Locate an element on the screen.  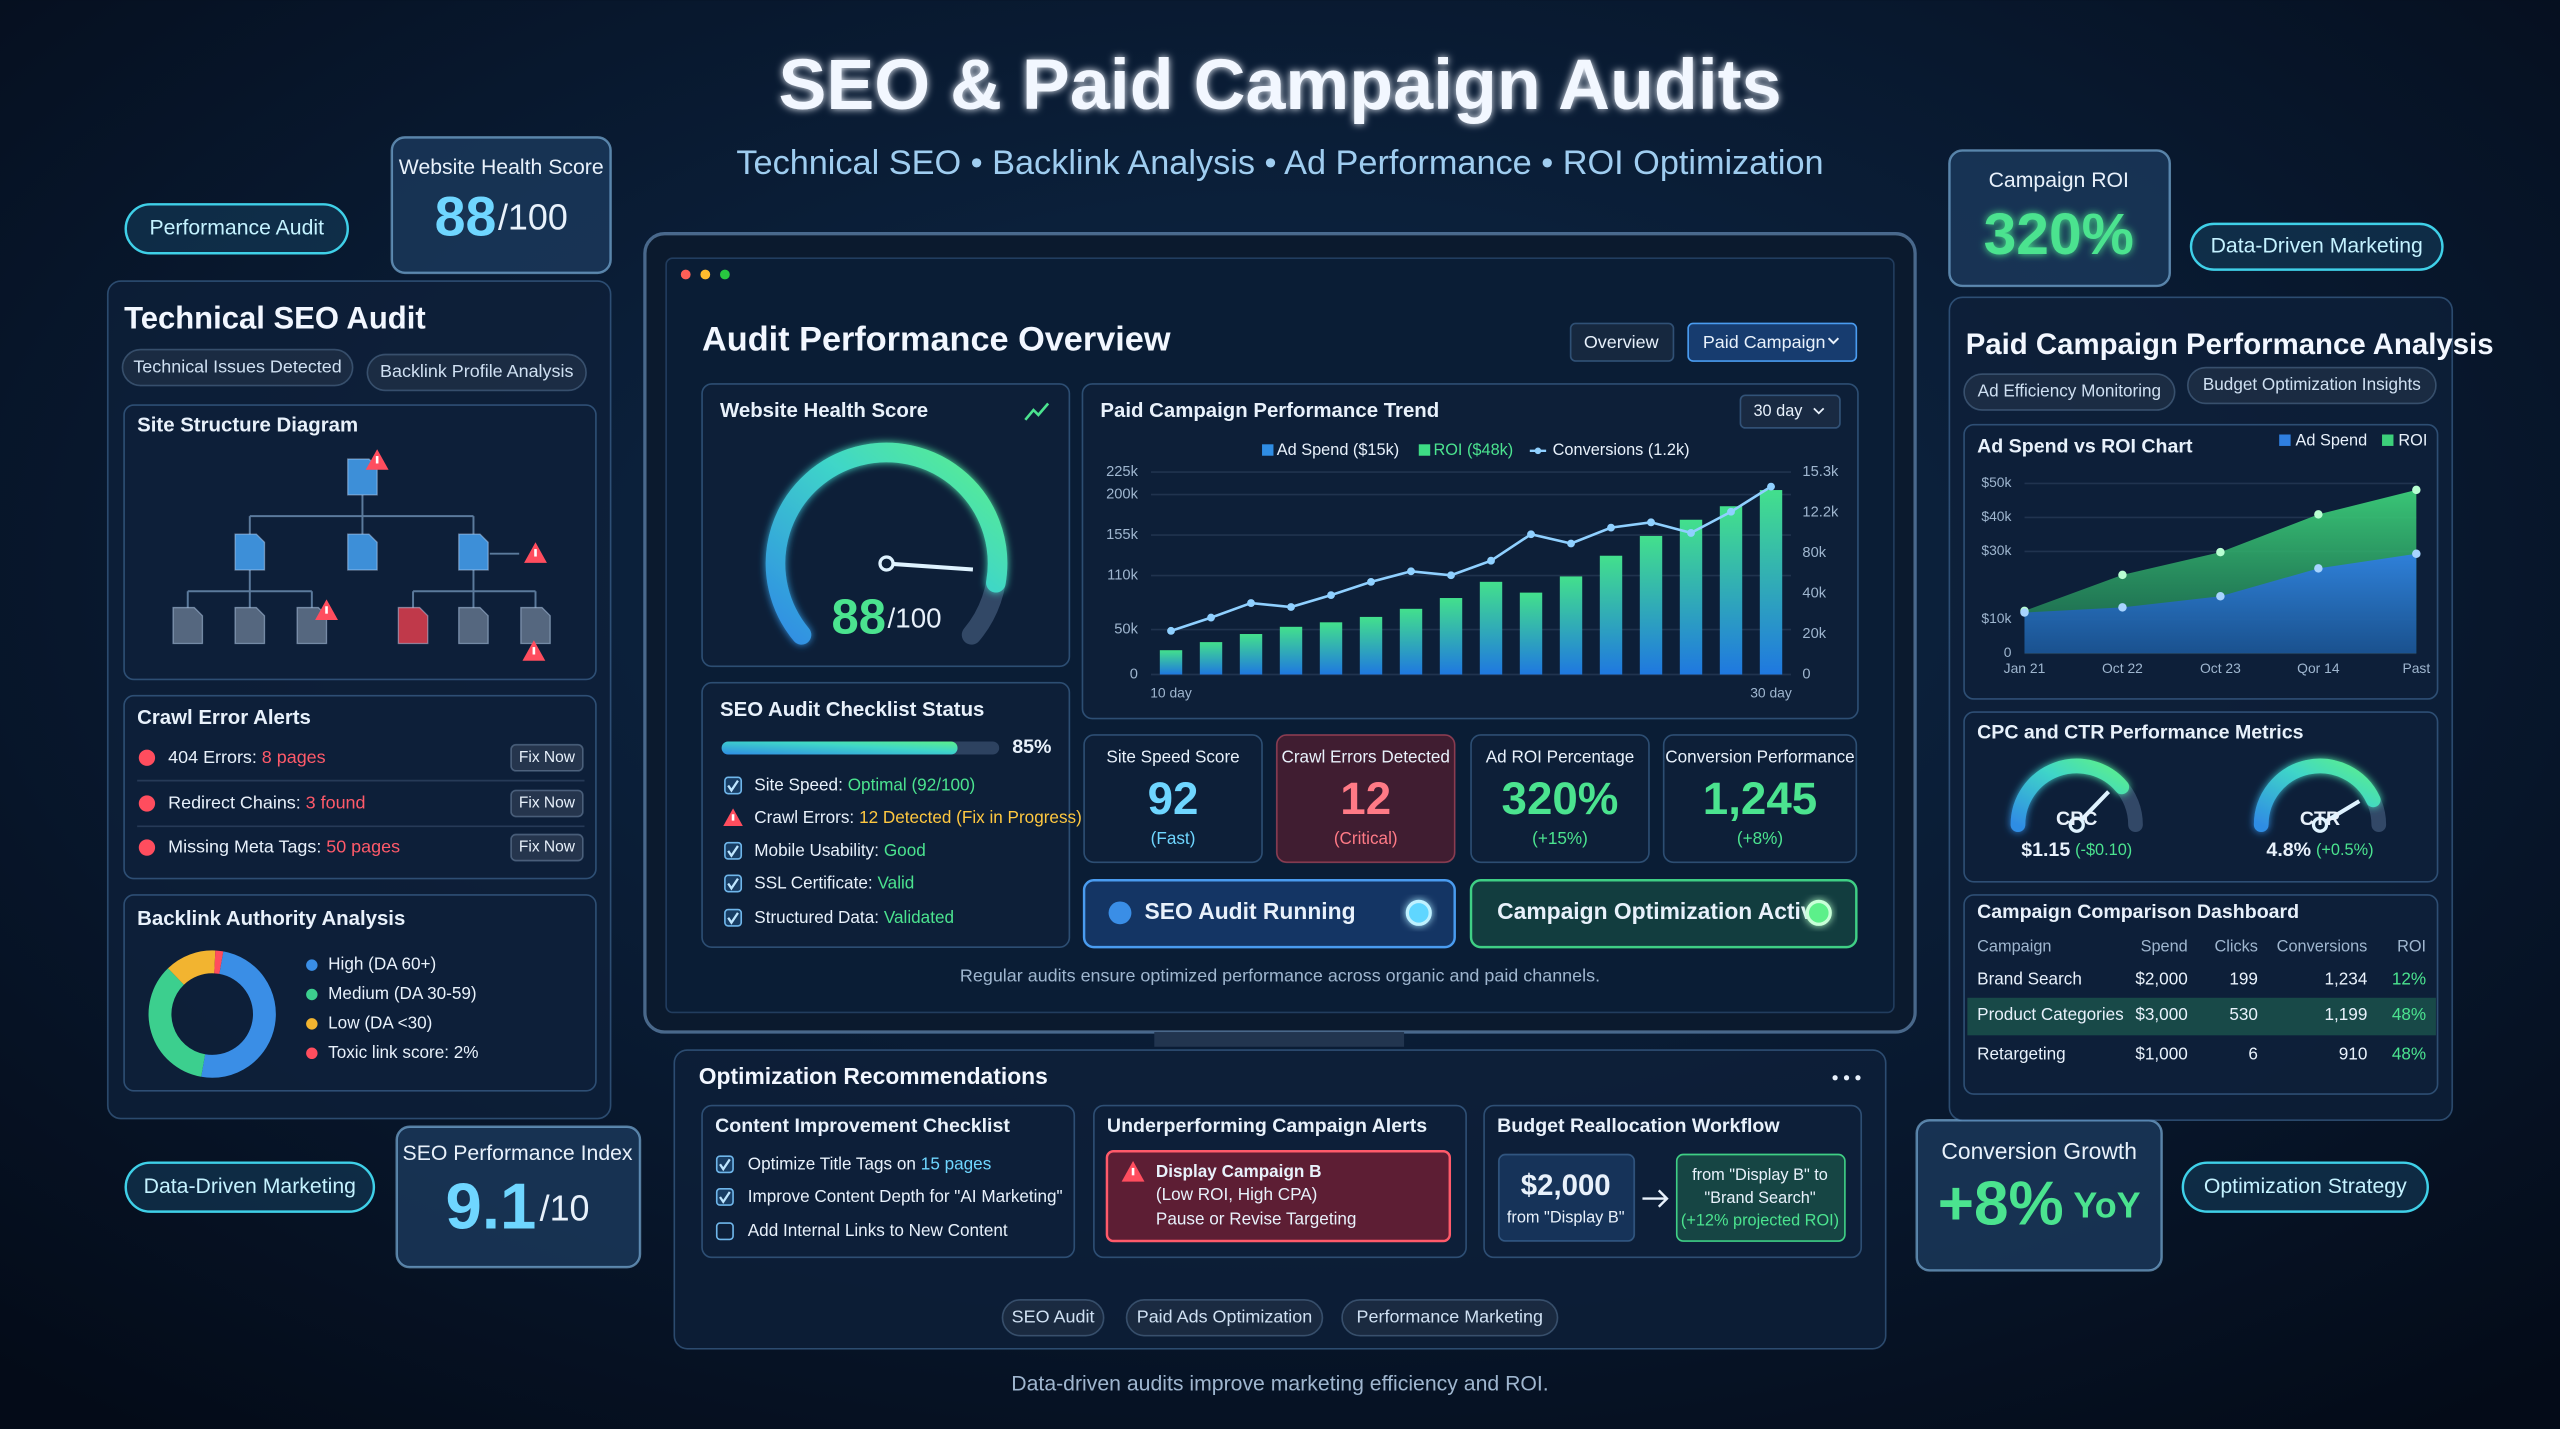
label: Ad ROI Percentage is located at coordinates (1560, 756).